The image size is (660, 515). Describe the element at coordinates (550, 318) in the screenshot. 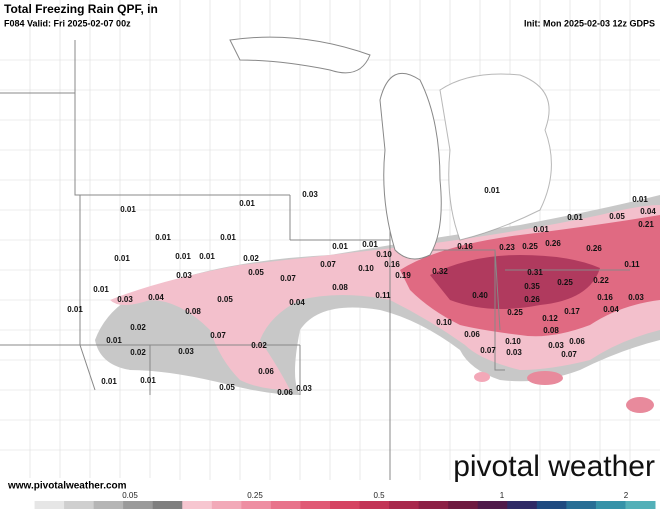

I see `qpf-label: 0.12` at that location.